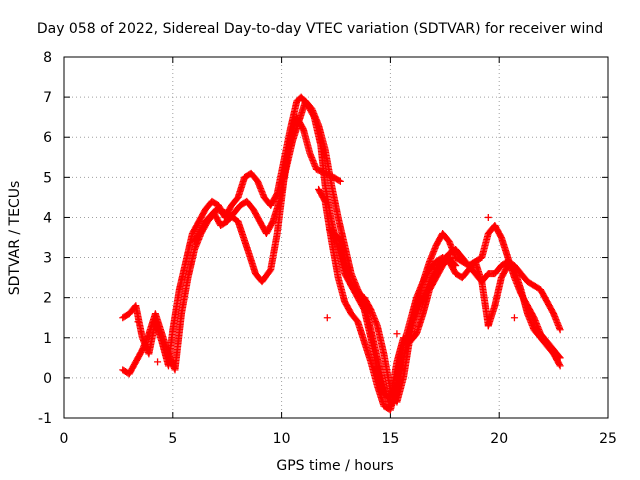 This screenshot has width=640, height=480. What do you see at coordinates (608, 439) in the screenshot?
I see `x-tick-label: 25` at bounding box center [608, 439].